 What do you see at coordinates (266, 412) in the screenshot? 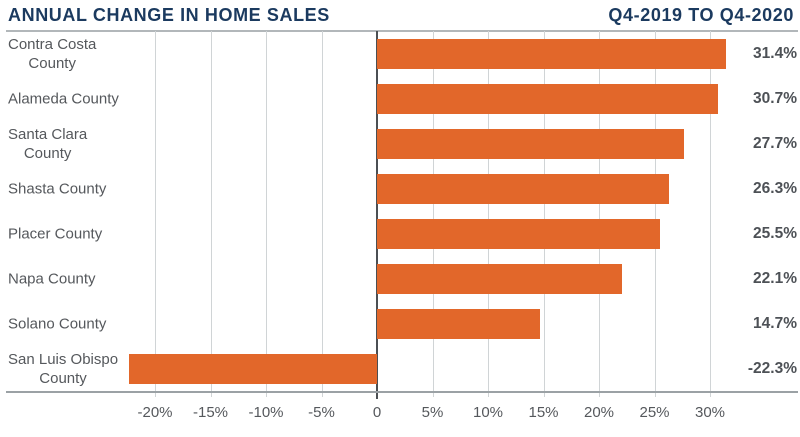
I see `x-tick-label: -10%` at bounding box center [266, 412].